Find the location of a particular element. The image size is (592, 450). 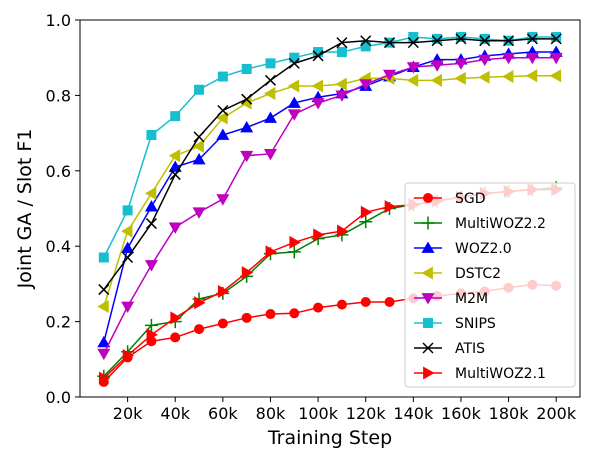

x-tick-label: 180k is located at coordinates (509, 413).